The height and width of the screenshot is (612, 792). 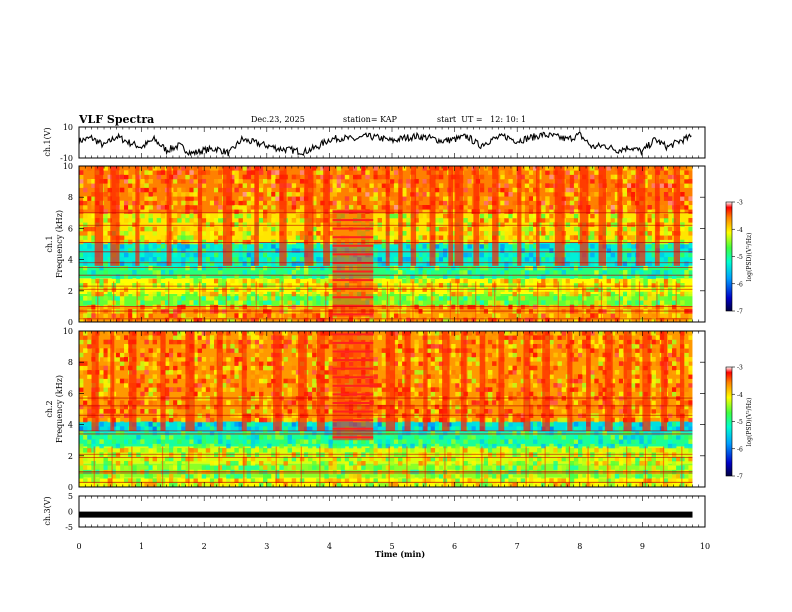 What do you see at coordinates (49, 243) in the screenshot?
I see `ch1-freq-ylabel: ch.1` at bounding box center [49, 243].